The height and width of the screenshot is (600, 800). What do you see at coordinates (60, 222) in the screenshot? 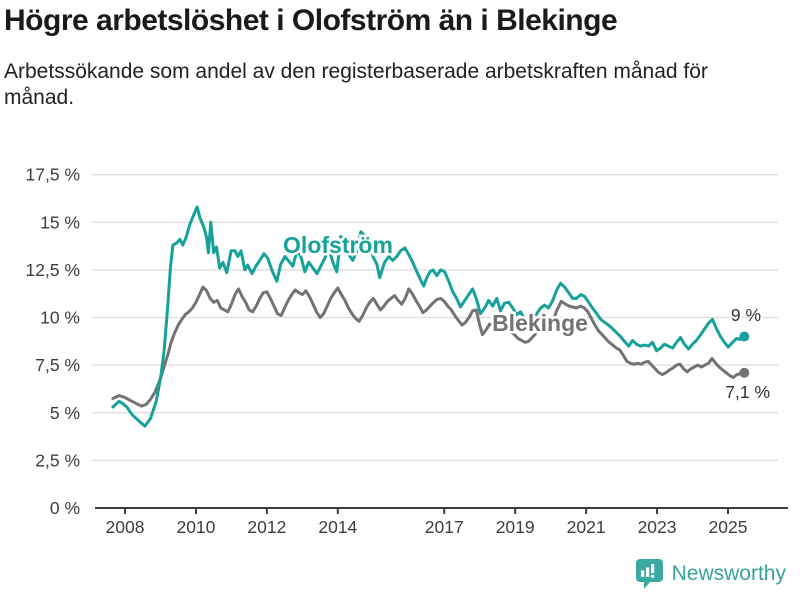
I see `y-tick-label: 15 %` at bounding box center [60, 222].